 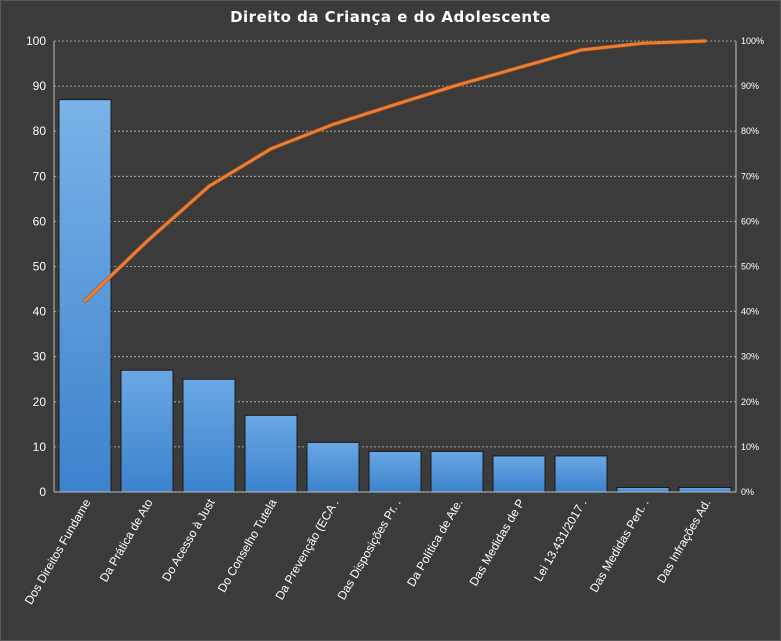 I want to click on y-tick-label: 90, so click(x=40, y=86).